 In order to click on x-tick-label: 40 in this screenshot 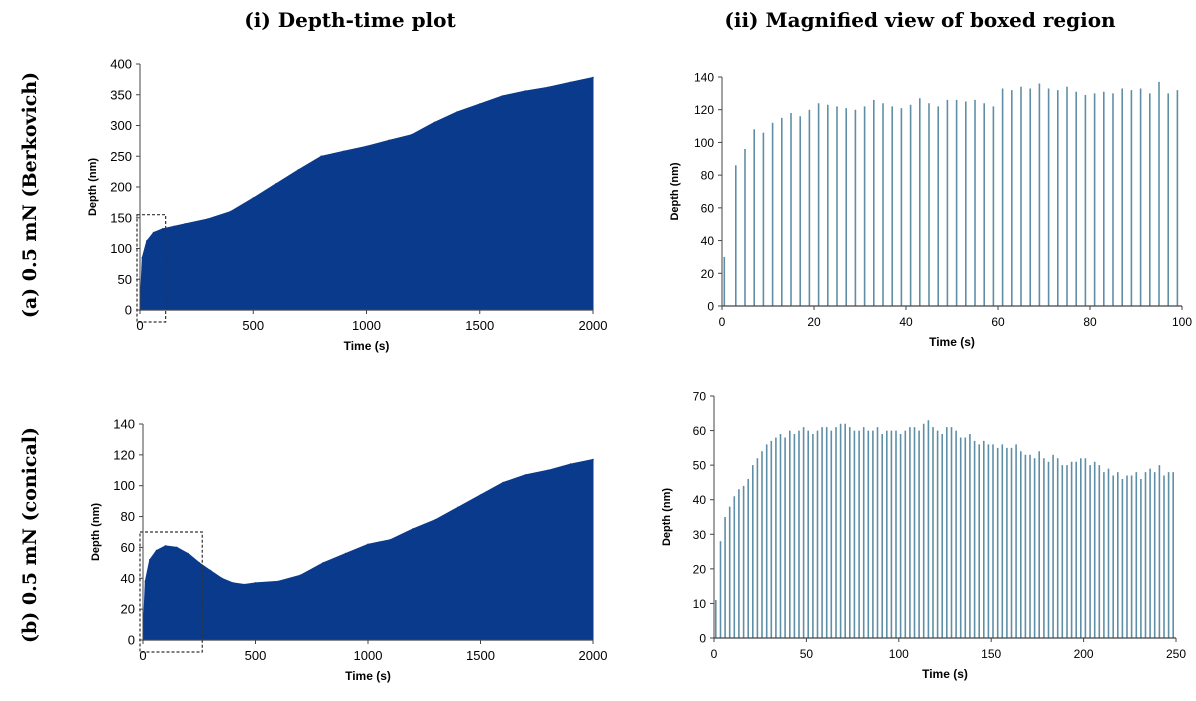, I will do `click(906, 322)`.